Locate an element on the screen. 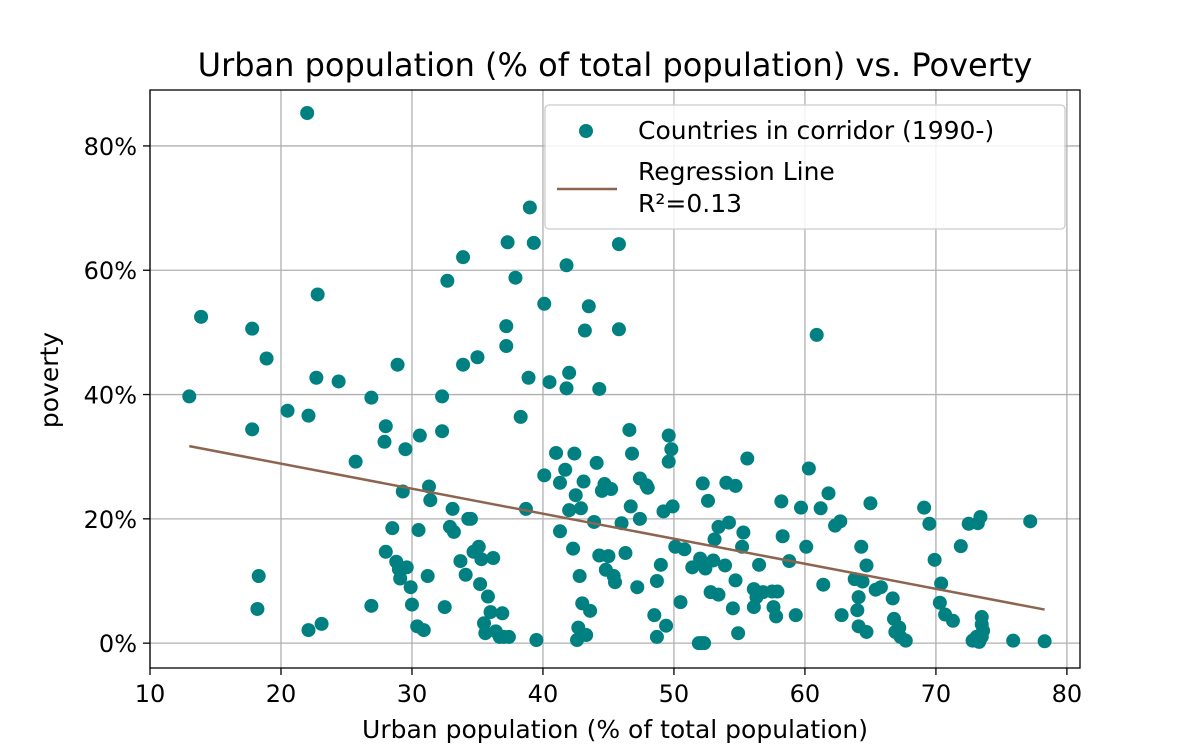 This screenshot has width=1200, height=750. legend-regression-label: Regression Line is located at coordinates (736, 171).